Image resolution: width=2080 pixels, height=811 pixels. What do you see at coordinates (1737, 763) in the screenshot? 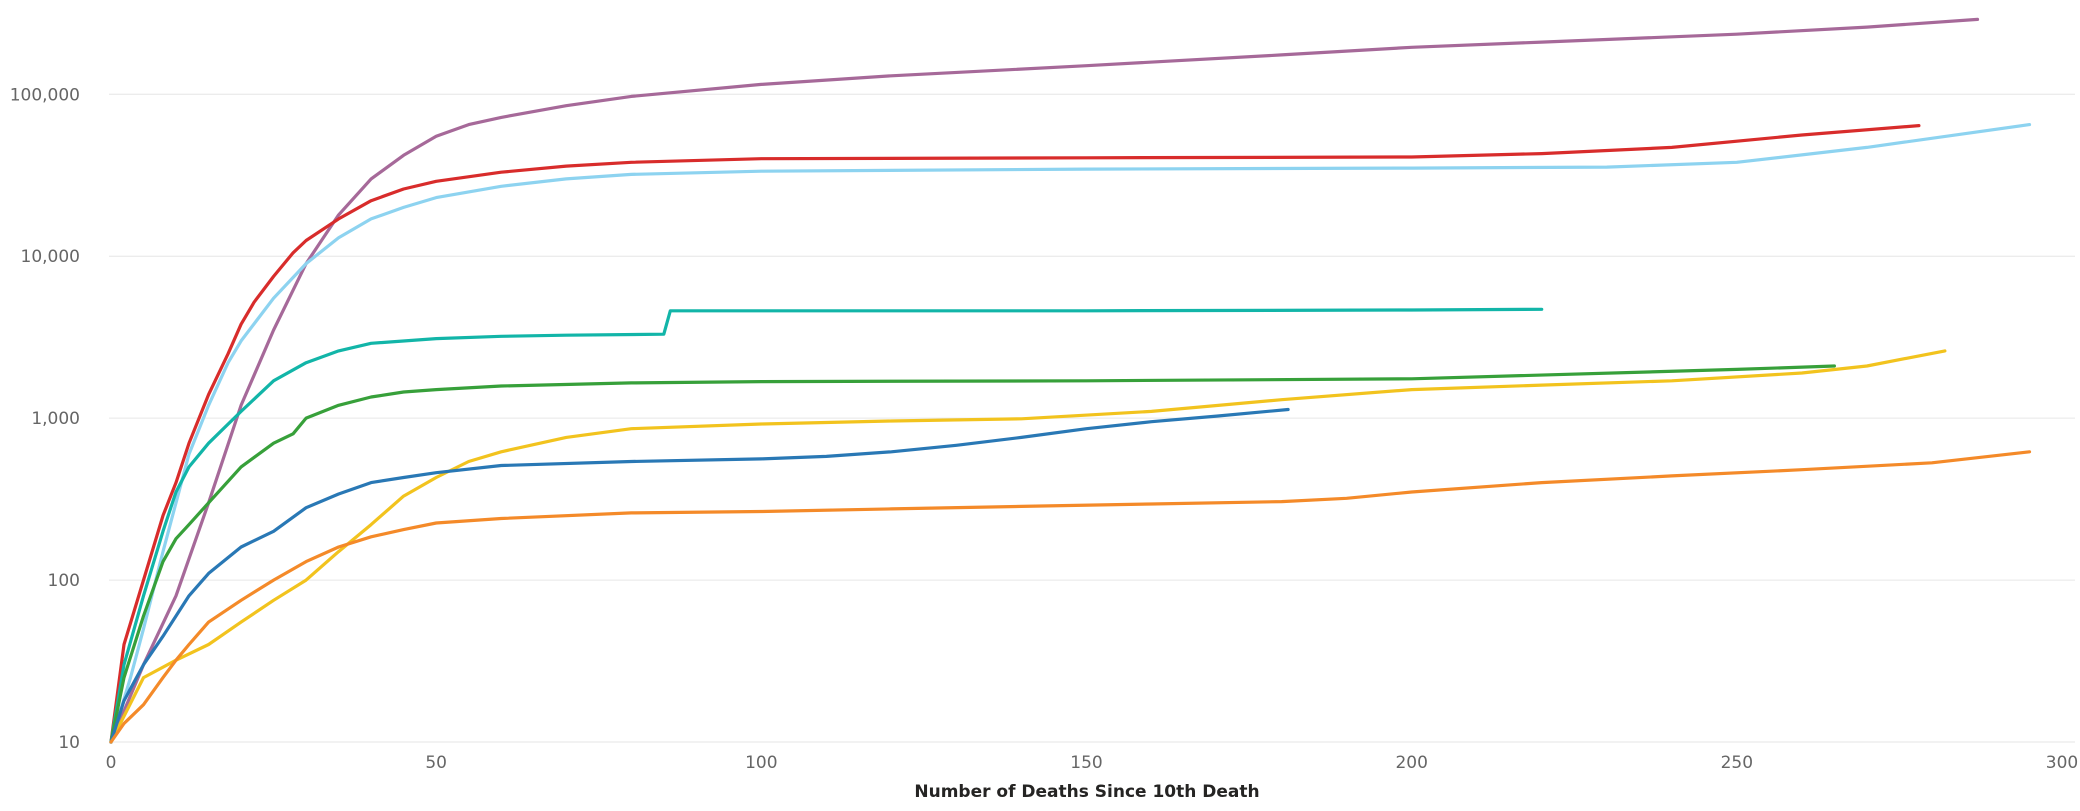
I see `x-tick-label: 250` at bounding box center [1737, 763].